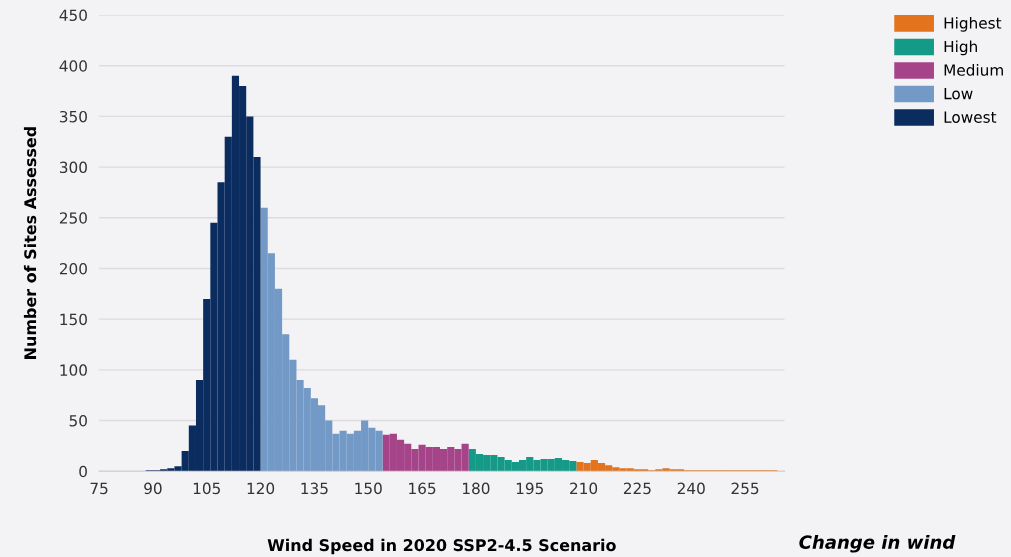 Image resolution: width=1011 pixels, height=557 pixels. I want to click on legend-label: Lowest, so click(970, 117).